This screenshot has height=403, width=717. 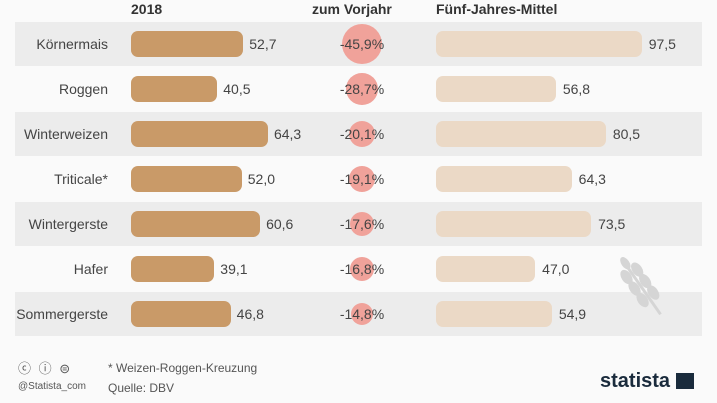 I want to click on table-row: Hafer 39,1 -16,8% 47,0, so click(x=358, y=269).